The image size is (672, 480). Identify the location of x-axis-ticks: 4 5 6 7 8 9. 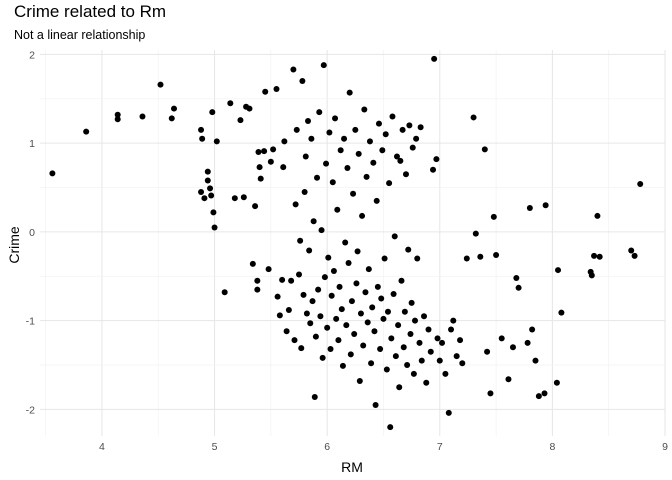
(383, 447).